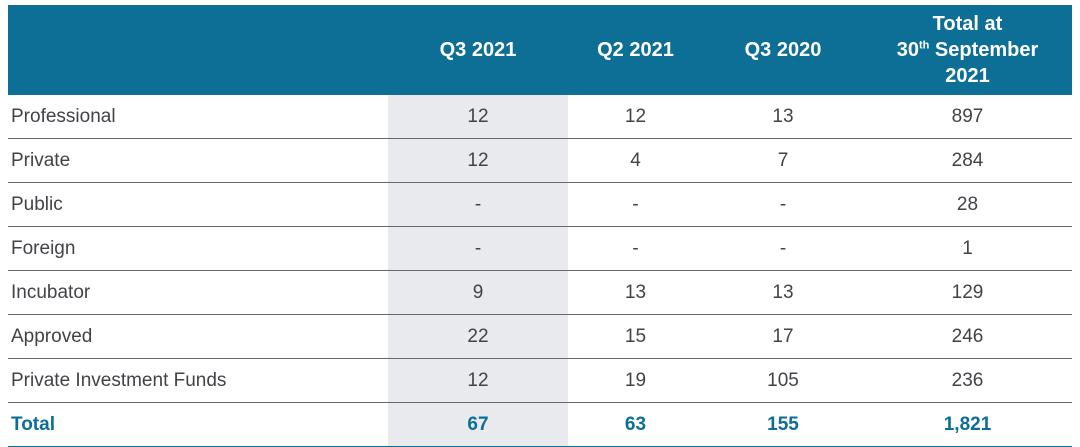 This screenshot has height=447, width=1080. Describe the element at coordinates (198, 204) in the screenshot. I see `row-label: Public` at that location.